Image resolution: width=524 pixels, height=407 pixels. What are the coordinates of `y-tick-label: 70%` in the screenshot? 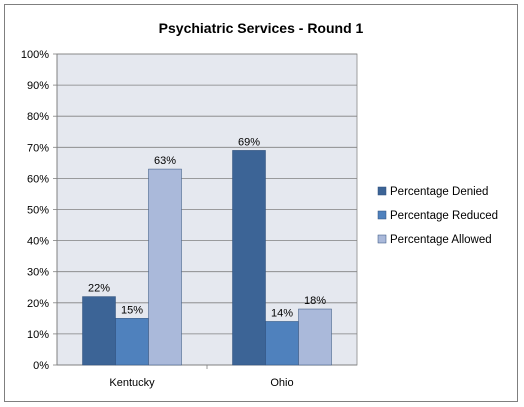 It's located at (38, 148).